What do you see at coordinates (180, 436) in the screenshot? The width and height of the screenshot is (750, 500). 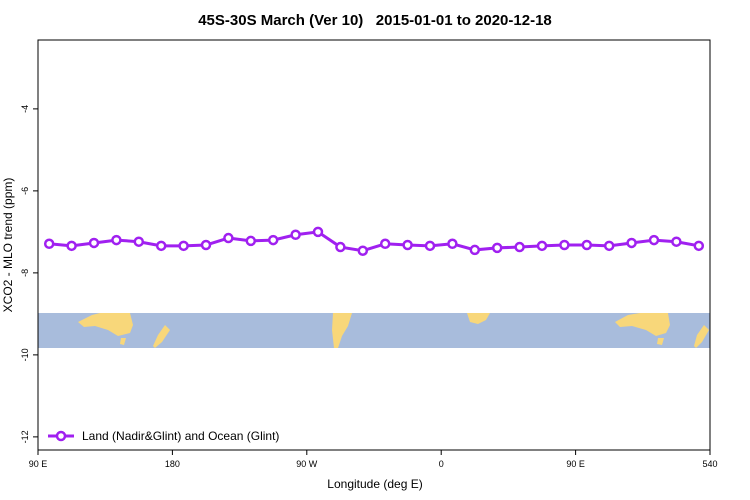 I see `legend-label: Land (Nadir&Glint) and Ocean (Glint)` at bounding box center [180, 436].